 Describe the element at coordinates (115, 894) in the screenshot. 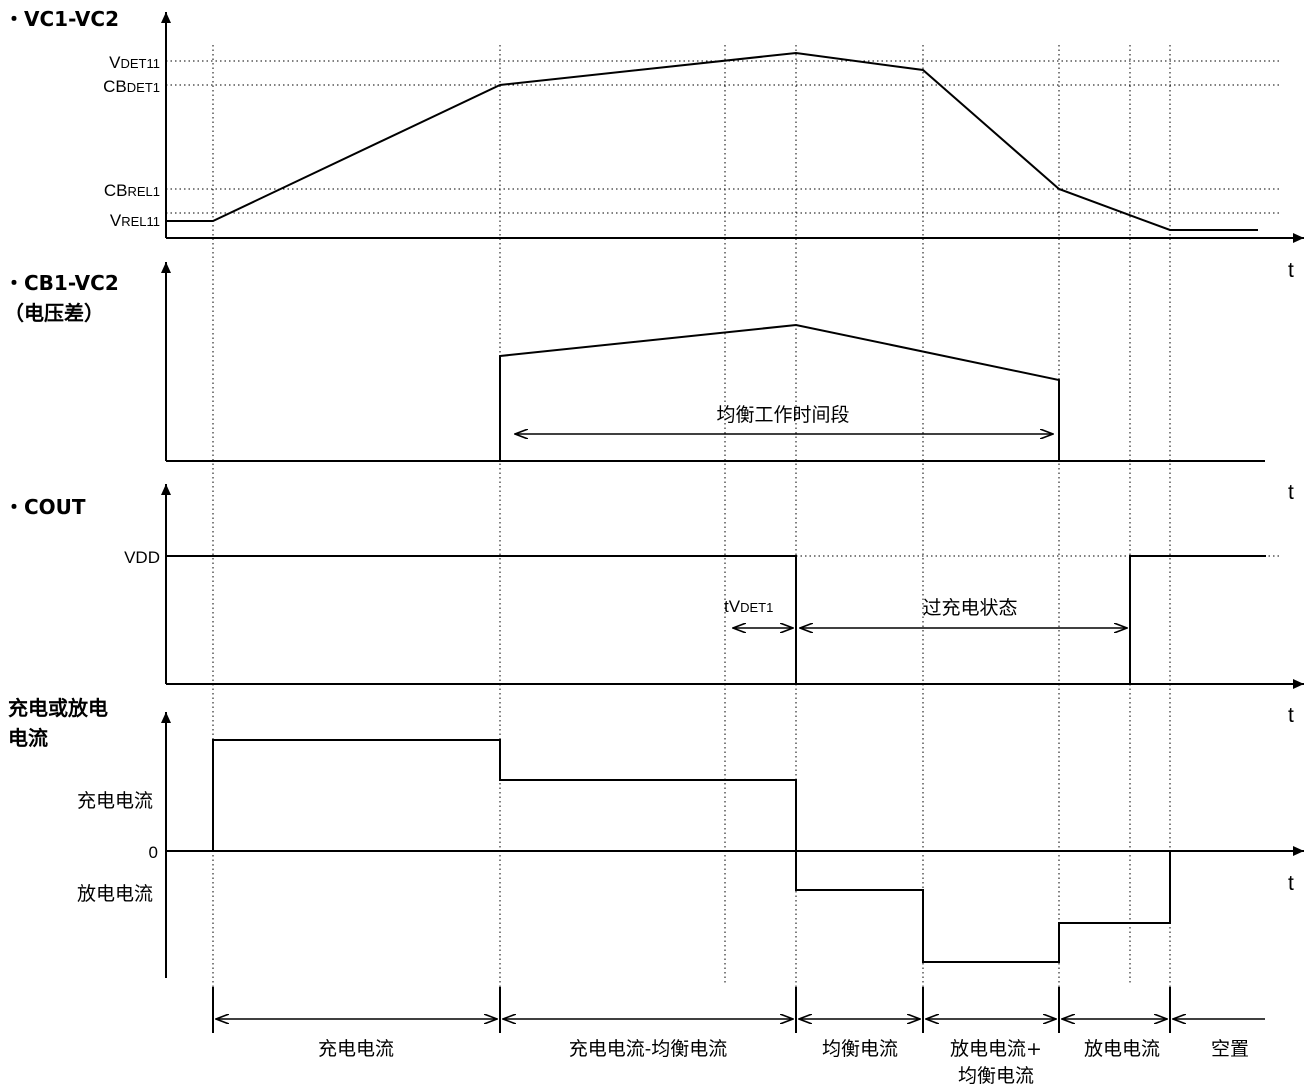

I see `label-discharge-current: 放电电流` at that location.